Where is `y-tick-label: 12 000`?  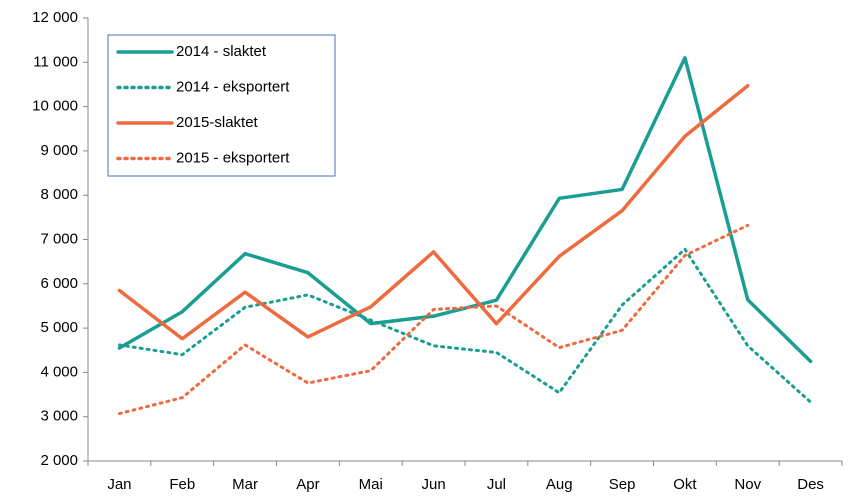 y-tick-label: 12 000 is located at coordinates (55, 17).